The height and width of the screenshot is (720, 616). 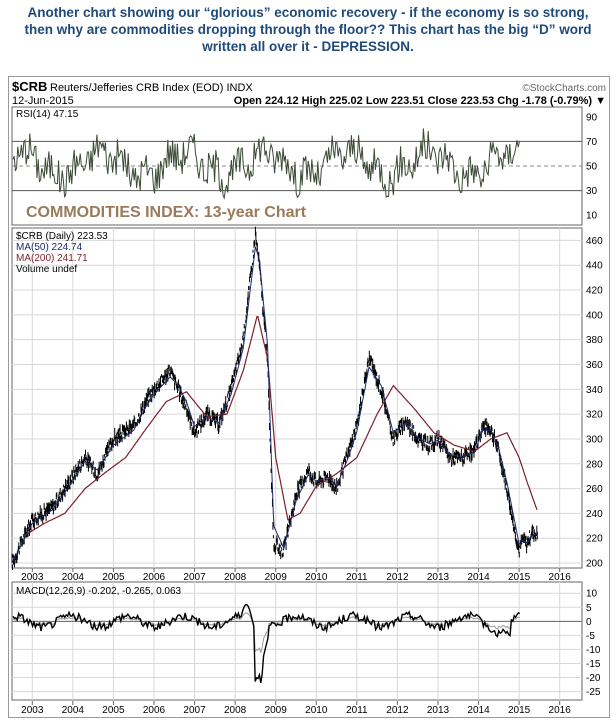 I want to click on price-tick-label: 200, so click(x=594, y=564).